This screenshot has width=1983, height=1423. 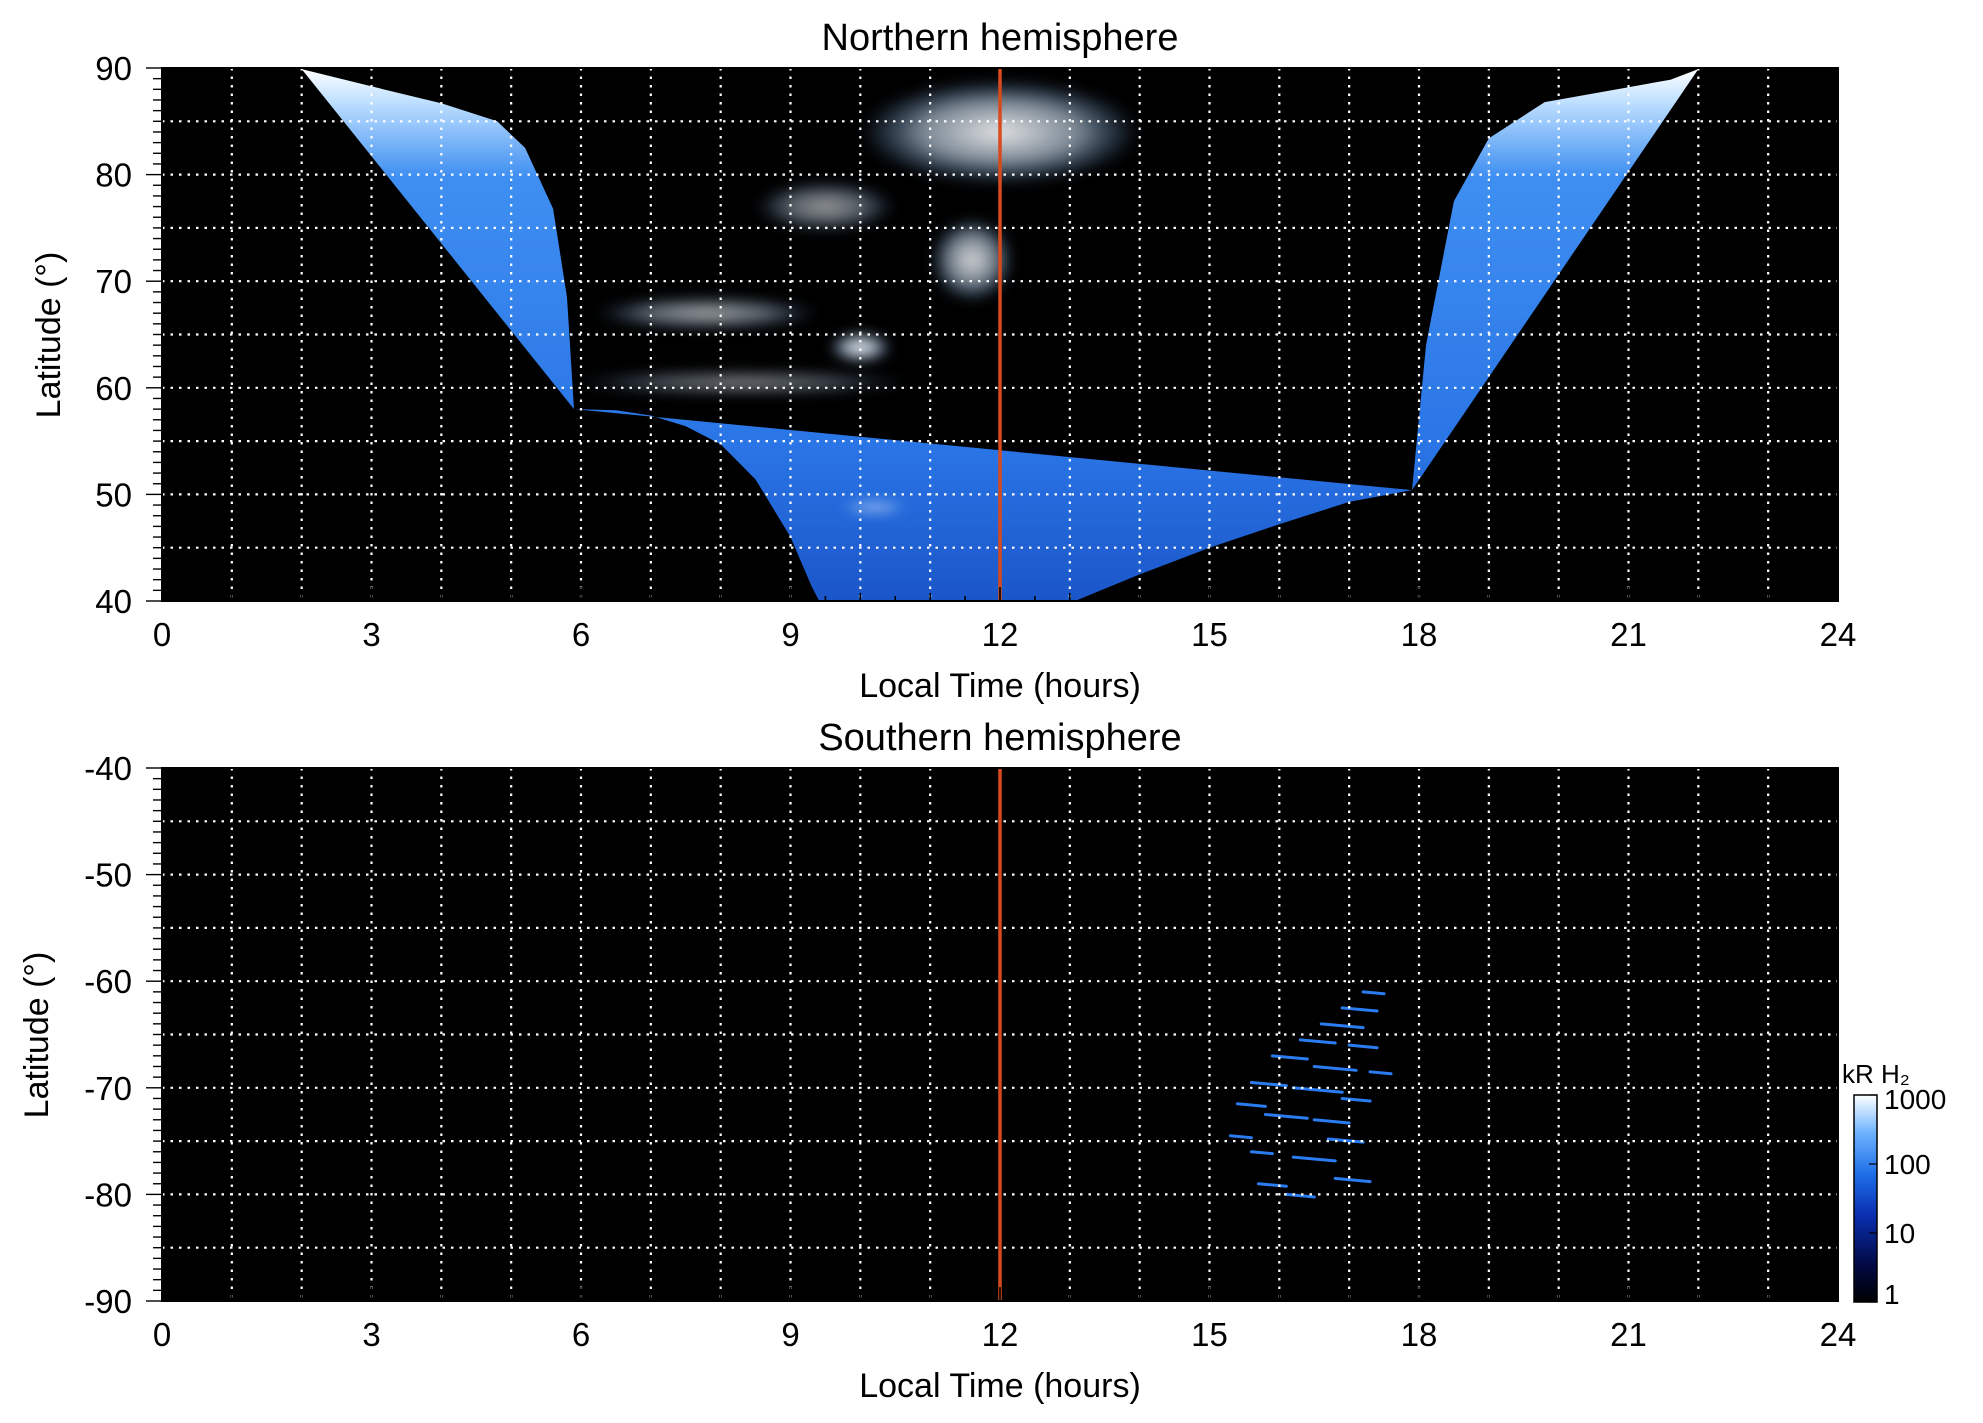 I want to click on y-tick-label: 60, so click(x=113, y=388).